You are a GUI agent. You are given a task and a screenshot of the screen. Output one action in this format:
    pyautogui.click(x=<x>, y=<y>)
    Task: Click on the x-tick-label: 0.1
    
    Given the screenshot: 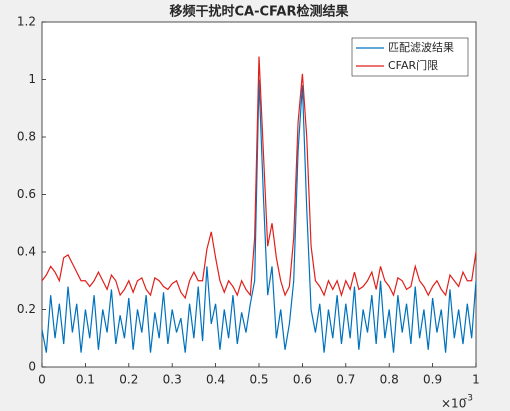 What is the action you would take?
    pyautogui.click(x=85, y=380)
    